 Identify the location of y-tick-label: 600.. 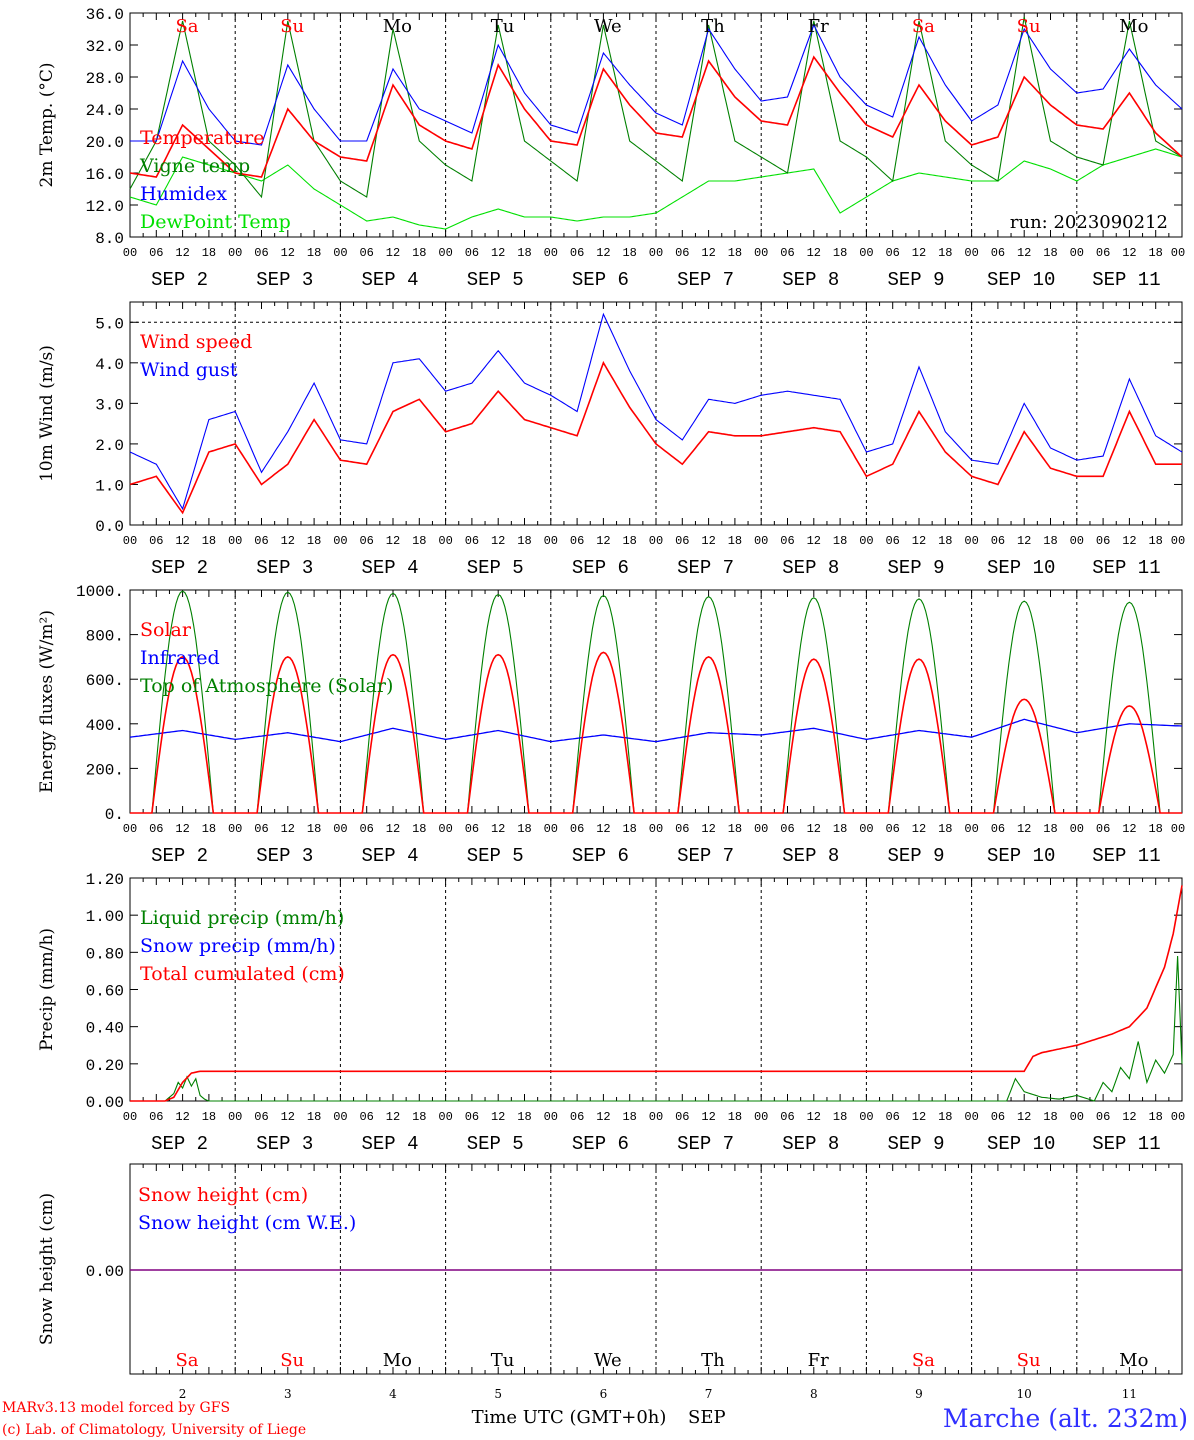
(105, 681).